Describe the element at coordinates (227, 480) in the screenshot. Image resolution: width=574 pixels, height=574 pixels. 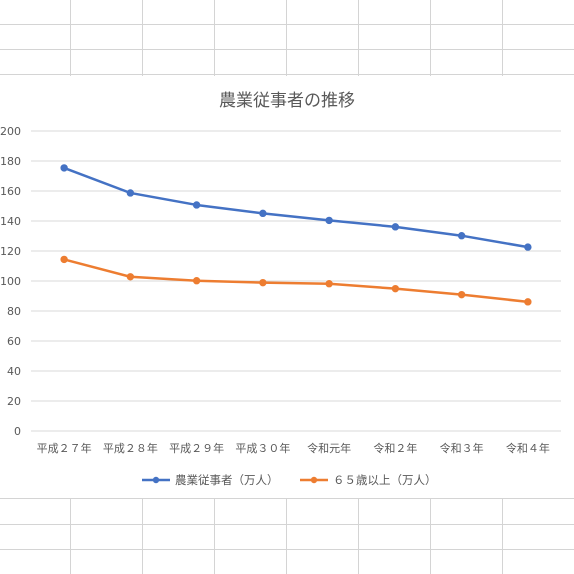
I see `legend-label: 農業従事者（万人）` at that location.